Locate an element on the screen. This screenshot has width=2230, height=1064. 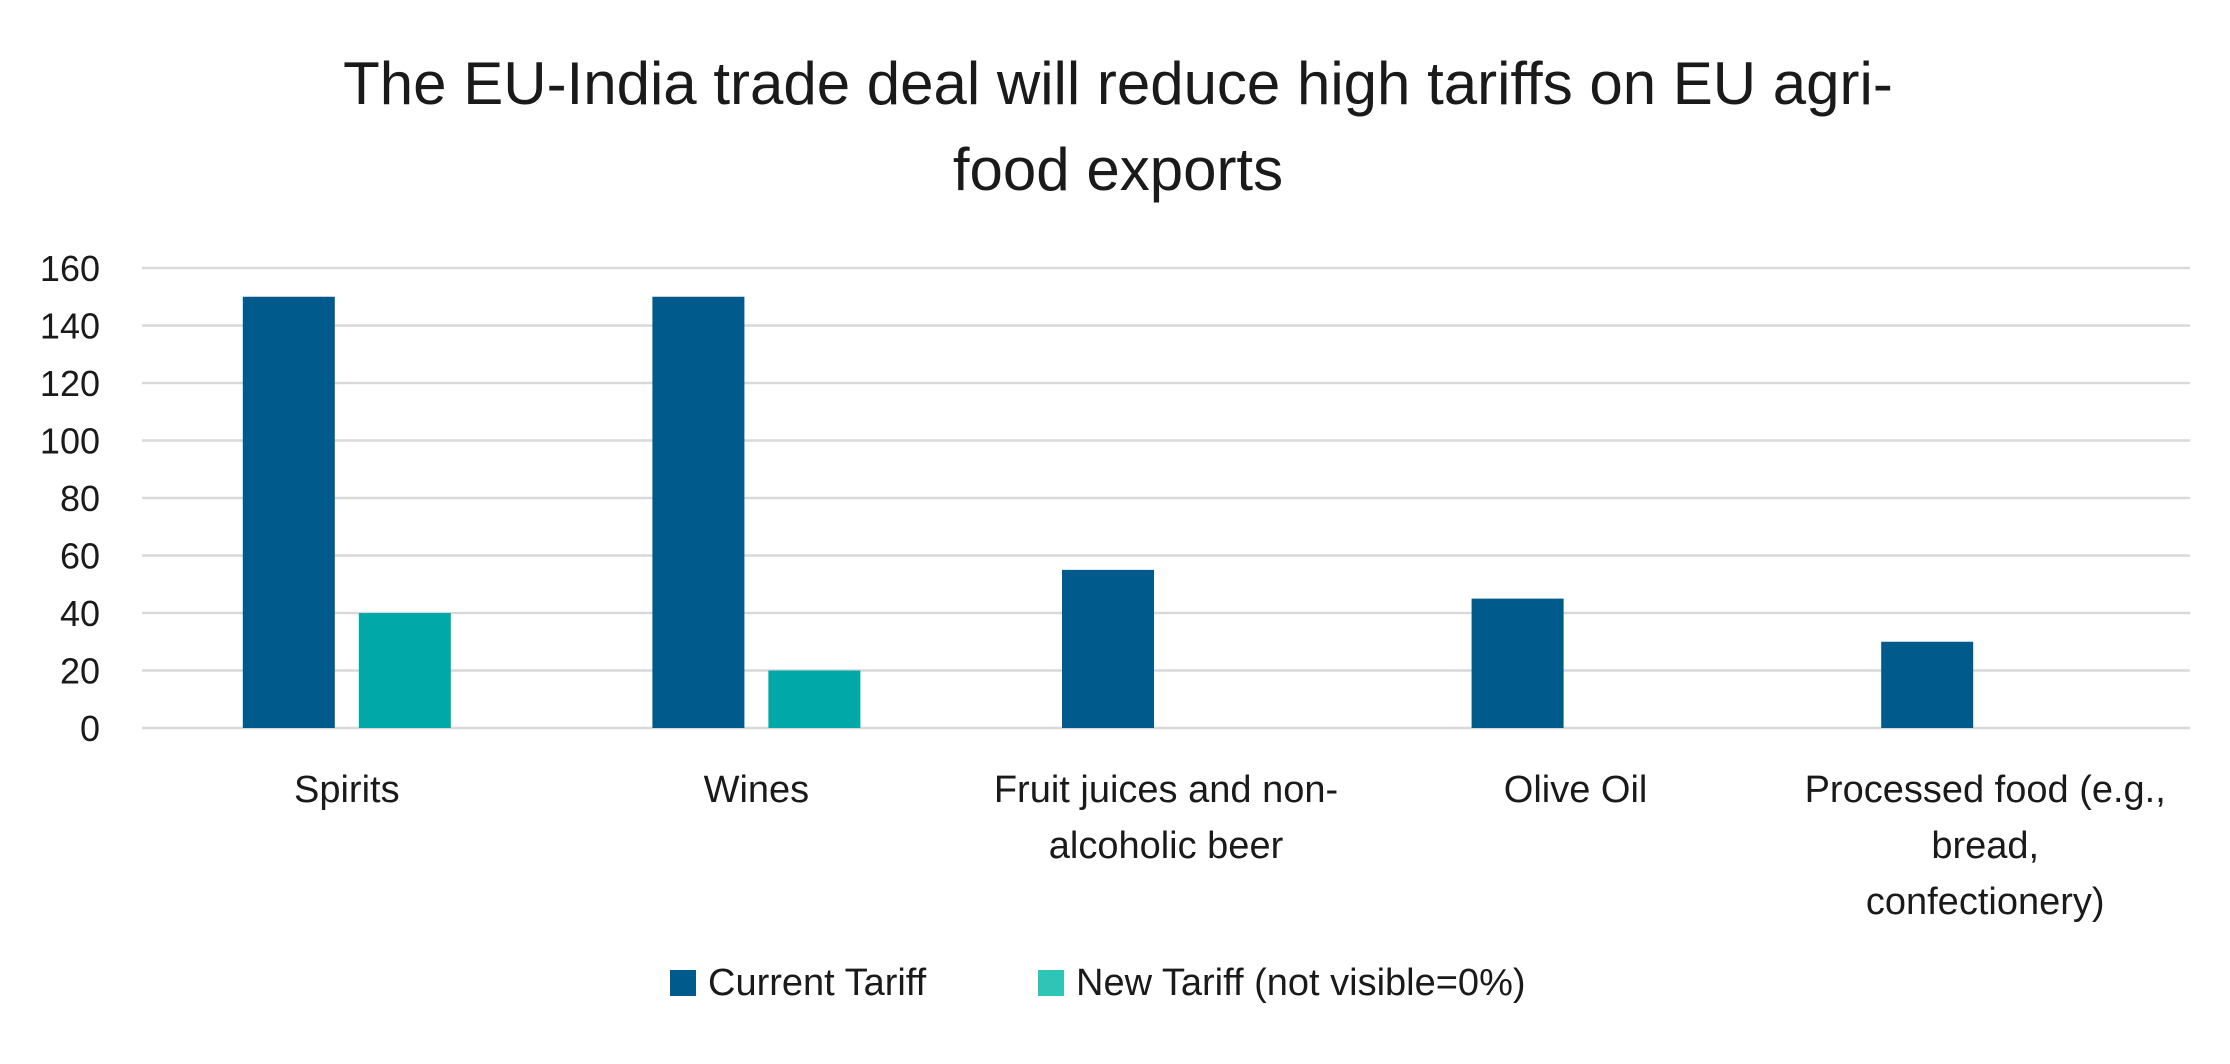
x-category-label-line: Olive Oil is located at coordinates (1576, 790).